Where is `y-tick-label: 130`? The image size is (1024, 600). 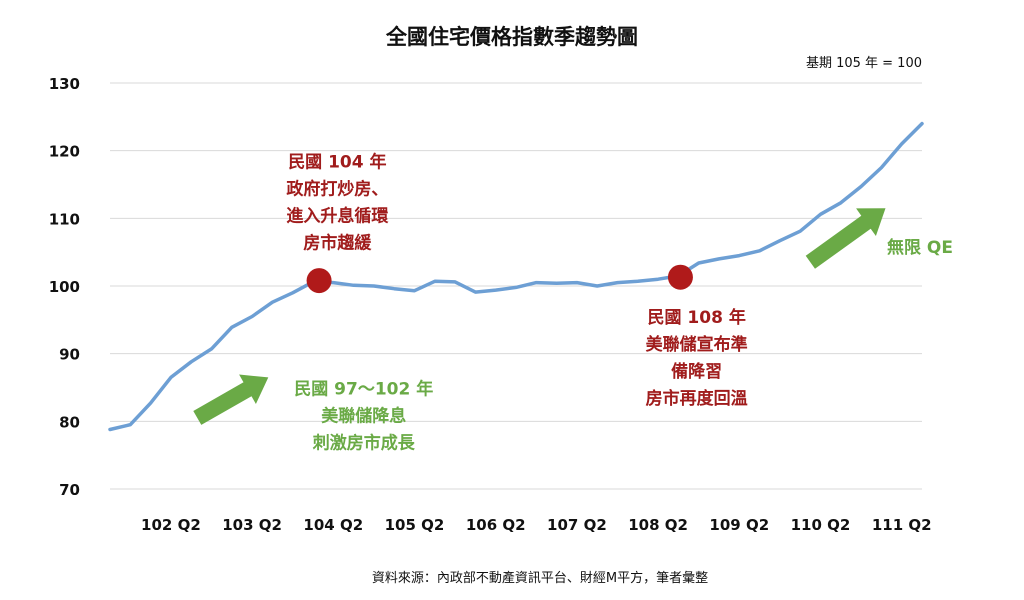 y-tick-label: 130 is located at coordinates (64, 84).